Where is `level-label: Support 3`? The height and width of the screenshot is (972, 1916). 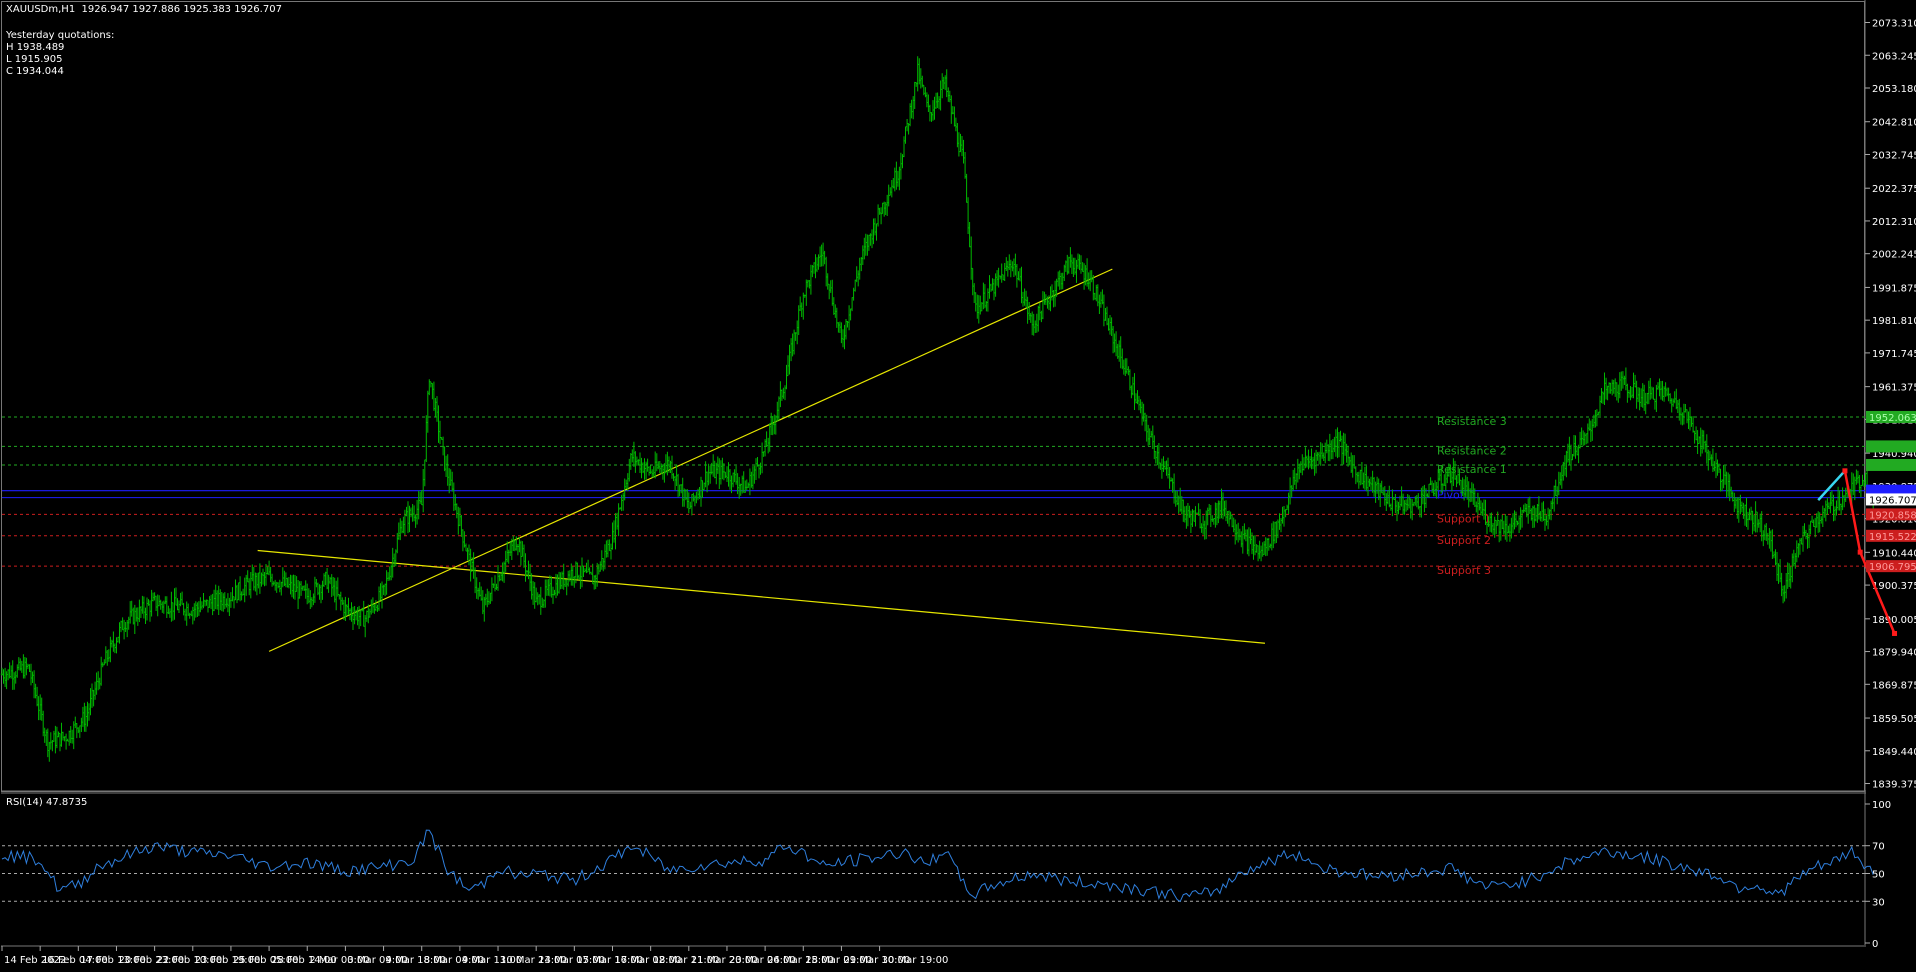
level-label: Support 3 is located at coordinates (1464, 570).